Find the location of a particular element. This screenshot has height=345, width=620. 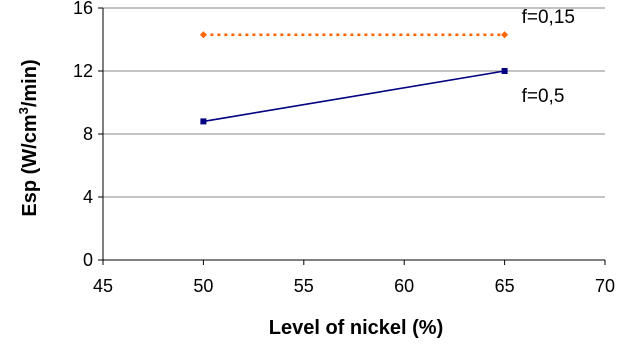

series-label: f=0,5 is located at coordinates (543, 96).